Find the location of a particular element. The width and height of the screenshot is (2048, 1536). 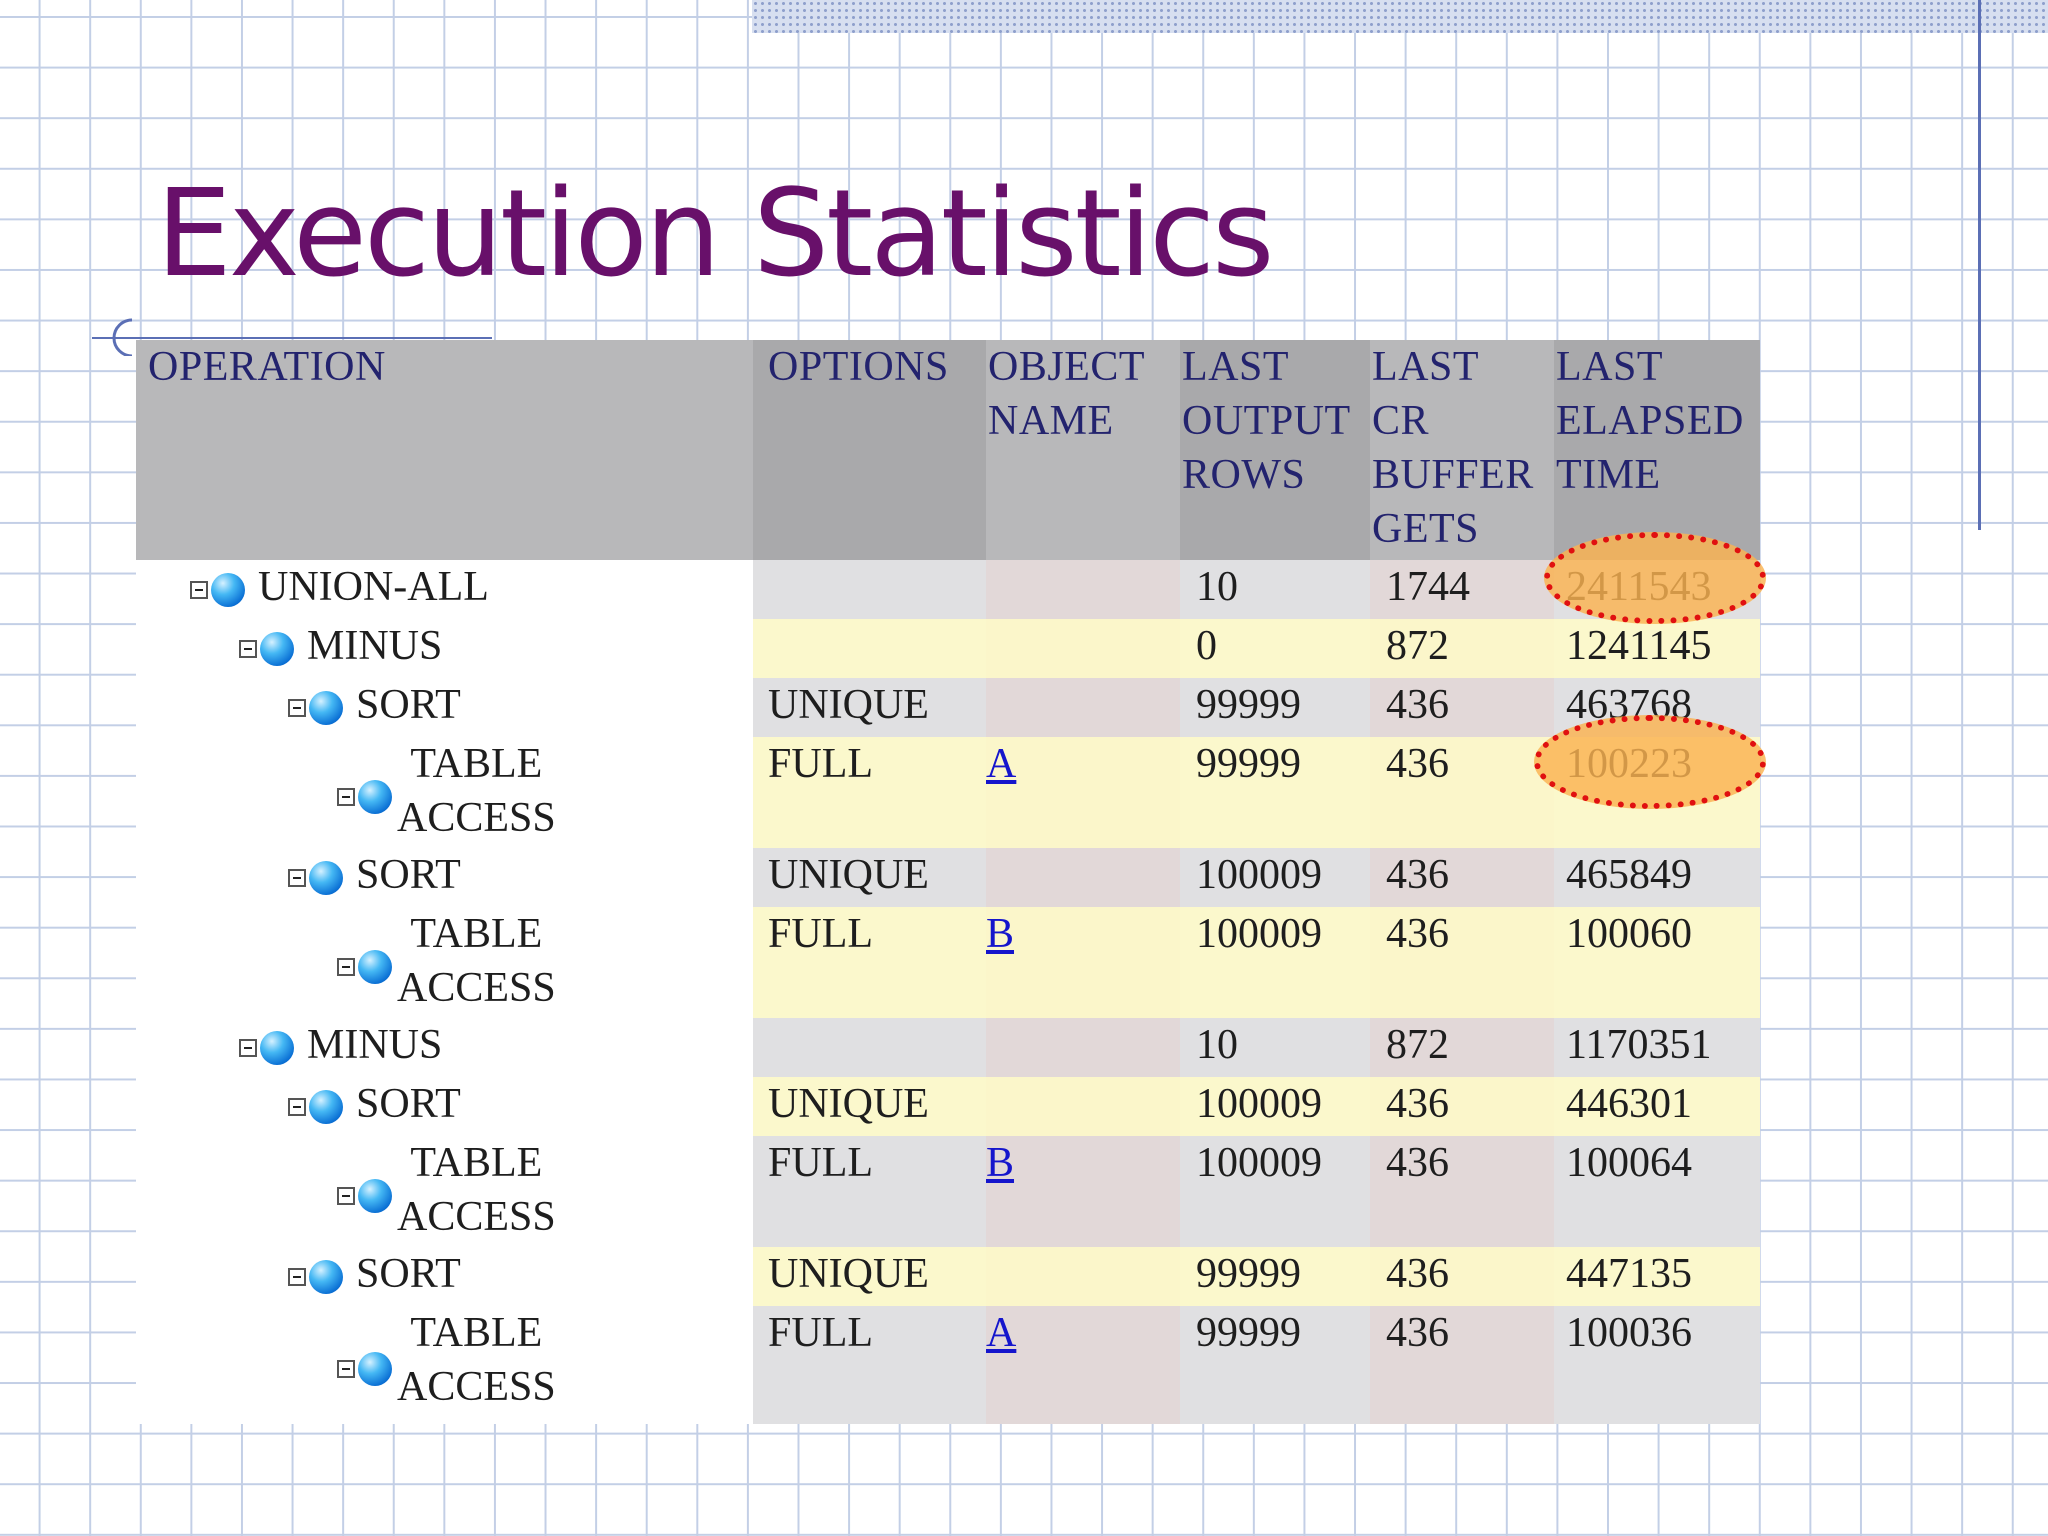

header-cell-output-rows is located at coordinates (1275, 450).